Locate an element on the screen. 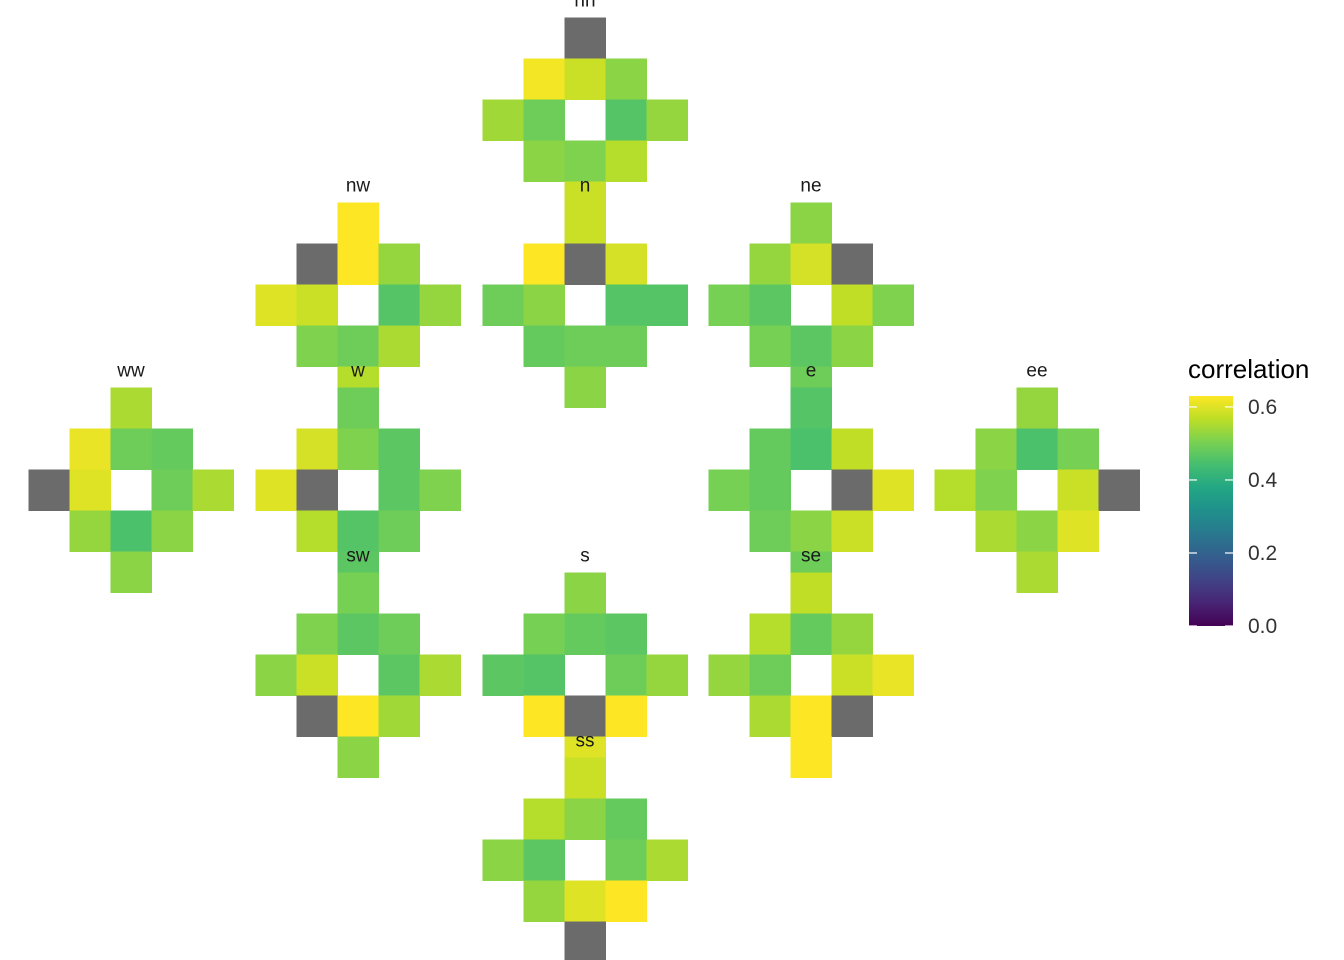 Image resolution: width=1344 pixels, height=960 pixels. panel-se: se is located at coordinates (811, 662).